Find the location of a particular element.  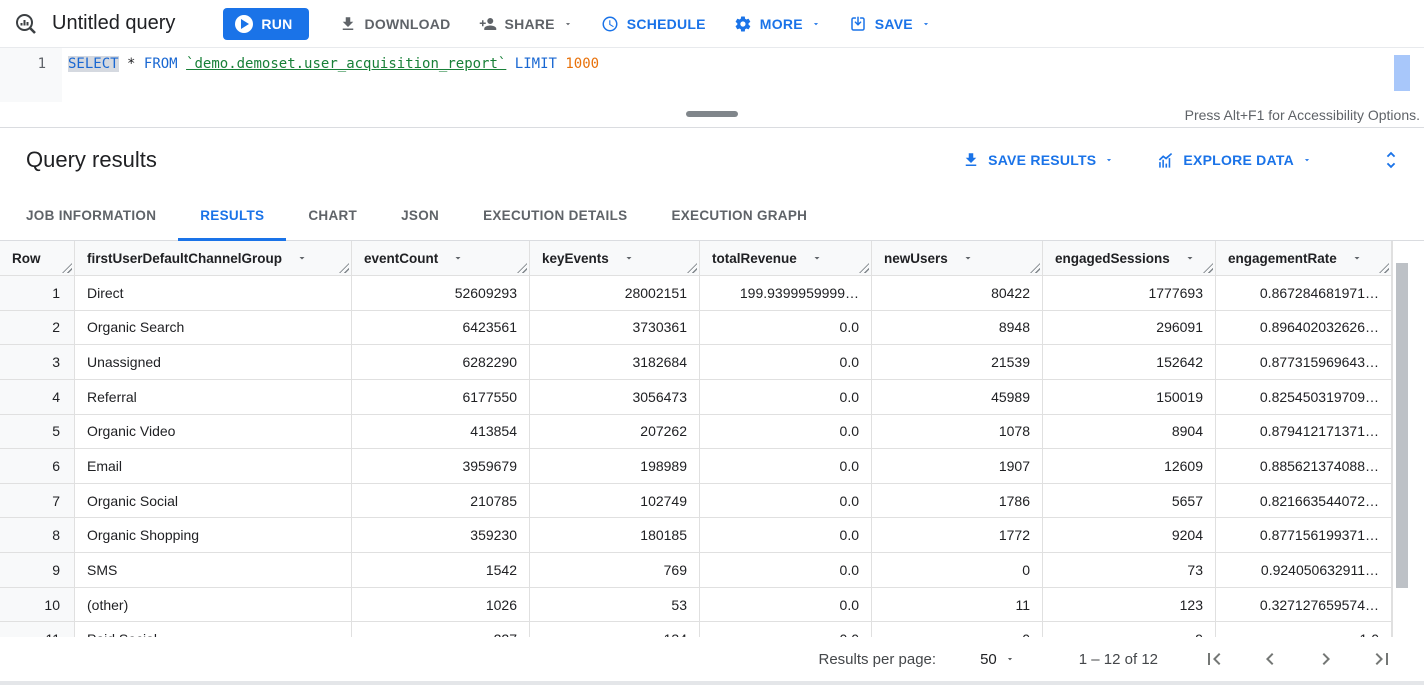

table-row: 11 Paid Social 227 134 0.0 0 9 1.0 is located at coordinates (696, 629).